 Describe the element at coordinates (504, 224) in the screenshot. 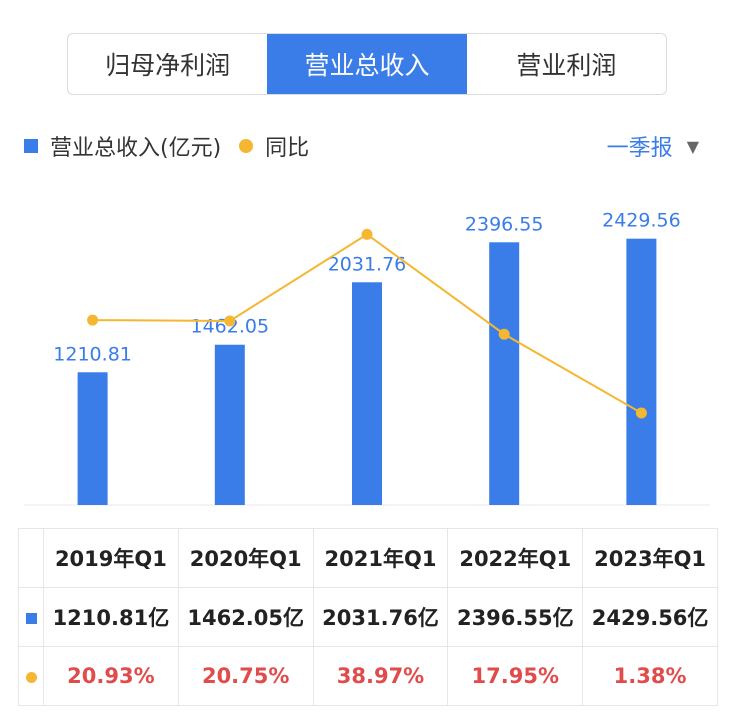

I see `bar-value-label: 2396.55` at that location.